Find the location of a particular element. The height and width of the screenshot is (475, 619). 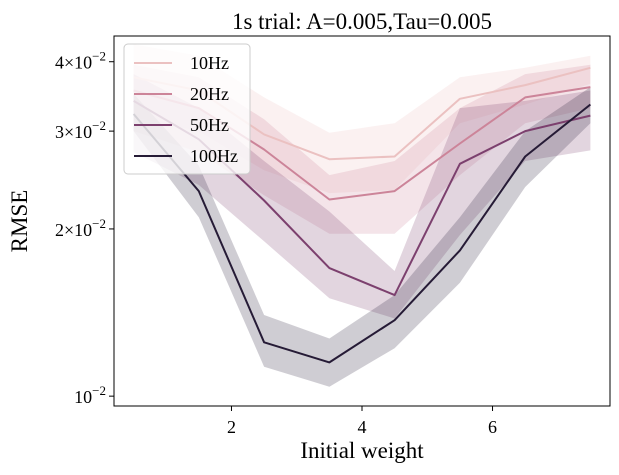

y-axis: 10−2 2×10⁻² 3×10⁻² 4×10⁻² is located at coordinates (84, 228).